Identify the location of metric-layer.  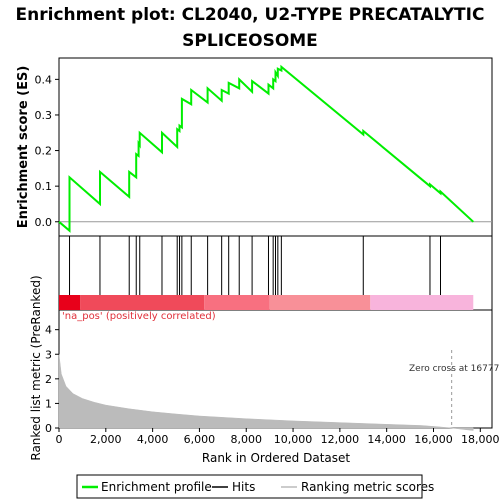
(266, 390).